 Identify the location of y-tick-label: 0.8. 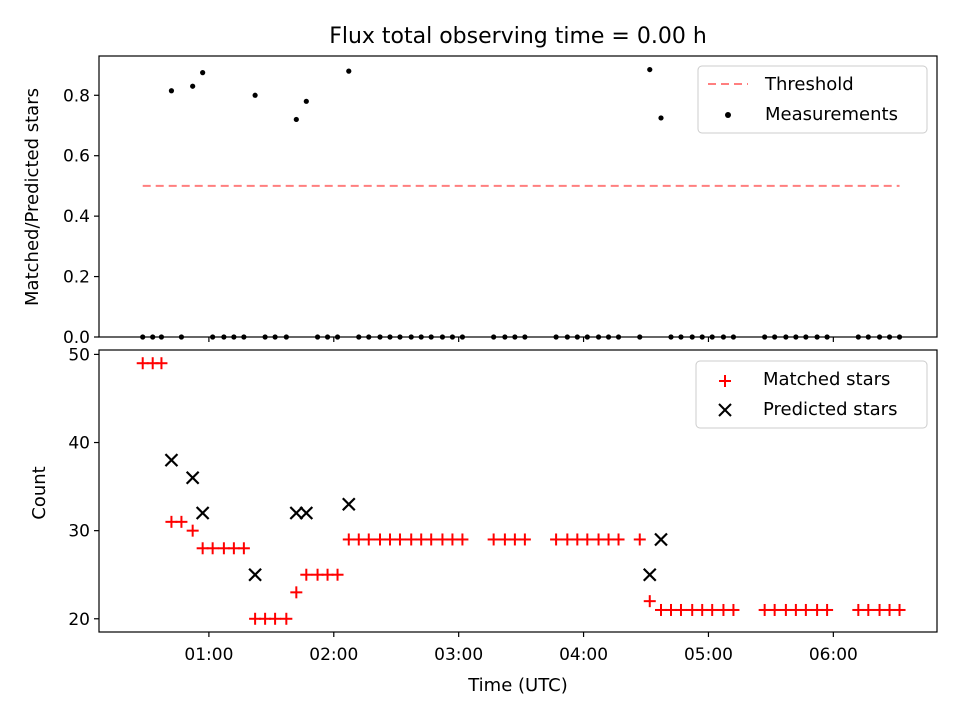
(76, 96).